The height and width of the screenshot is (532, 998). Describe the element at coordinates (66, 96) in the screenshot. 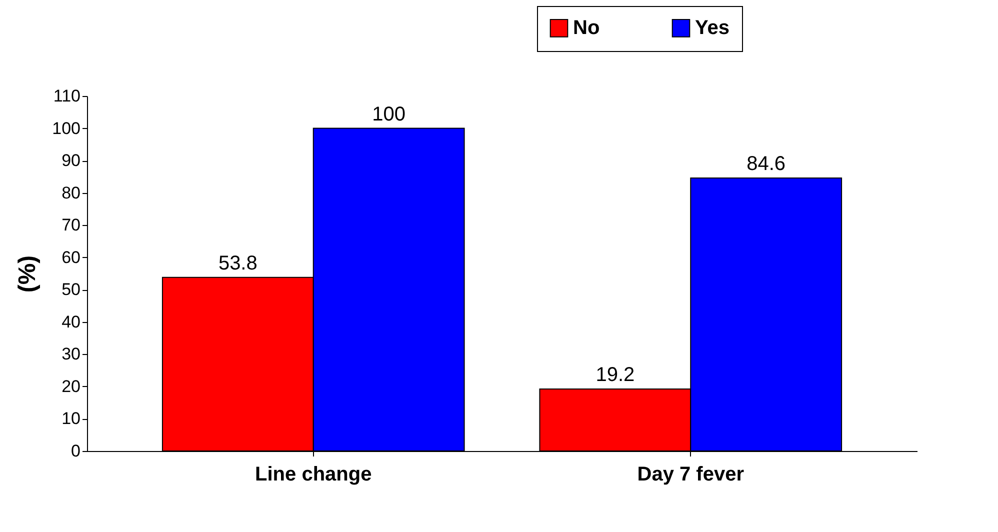

I see `y-tick-label: 110` at that location.